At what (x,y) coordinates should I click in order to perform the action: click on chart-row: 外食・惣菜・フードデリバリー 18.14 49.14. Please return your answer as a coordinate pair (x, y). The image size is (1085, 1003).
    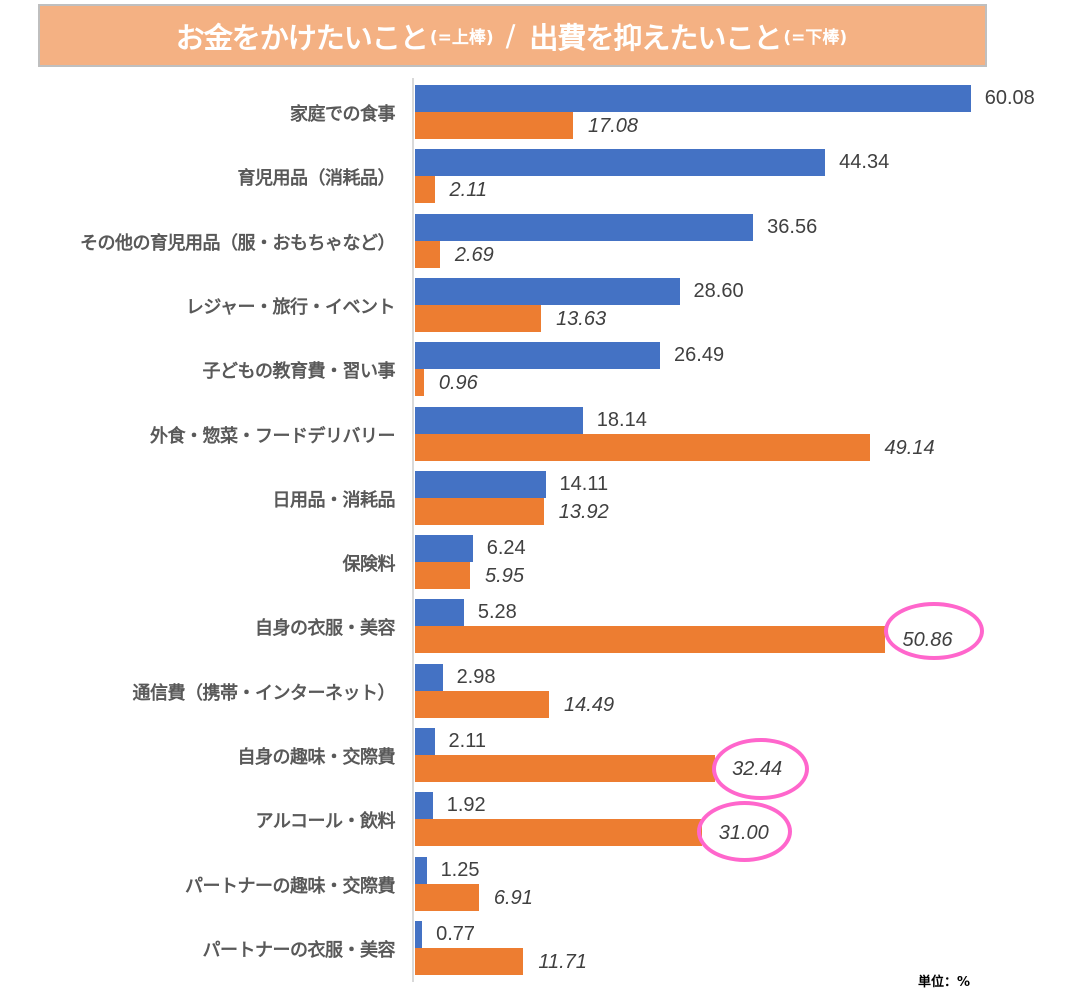
    Looking at the image, I should click on (542, 438).